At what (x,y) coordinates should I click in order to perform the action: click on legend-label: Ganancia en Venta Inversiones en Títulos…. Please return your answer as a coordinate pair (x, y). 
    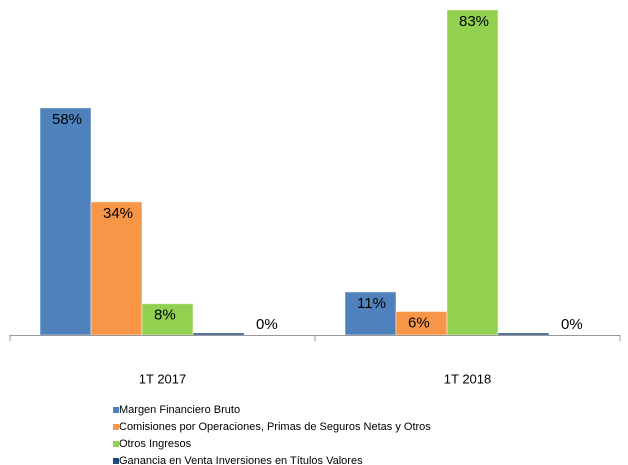
    Looking at the image, I should click on (241, 460).